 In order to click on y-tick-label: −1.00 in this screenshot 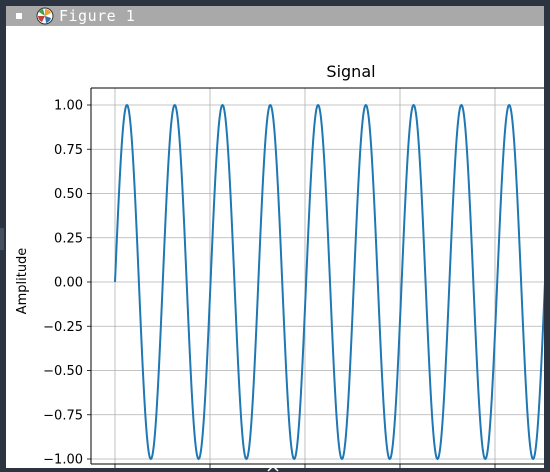, I will do `click(63, 460)`.